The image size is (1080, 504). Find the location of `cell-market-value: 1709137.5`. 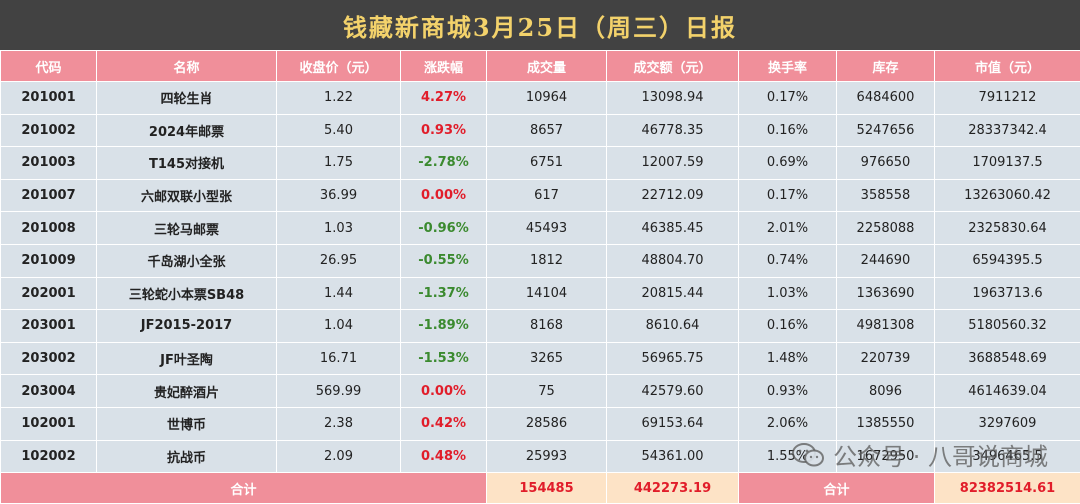

cell-market-value: 1709137.5 is located at coordinates (1007, 163).